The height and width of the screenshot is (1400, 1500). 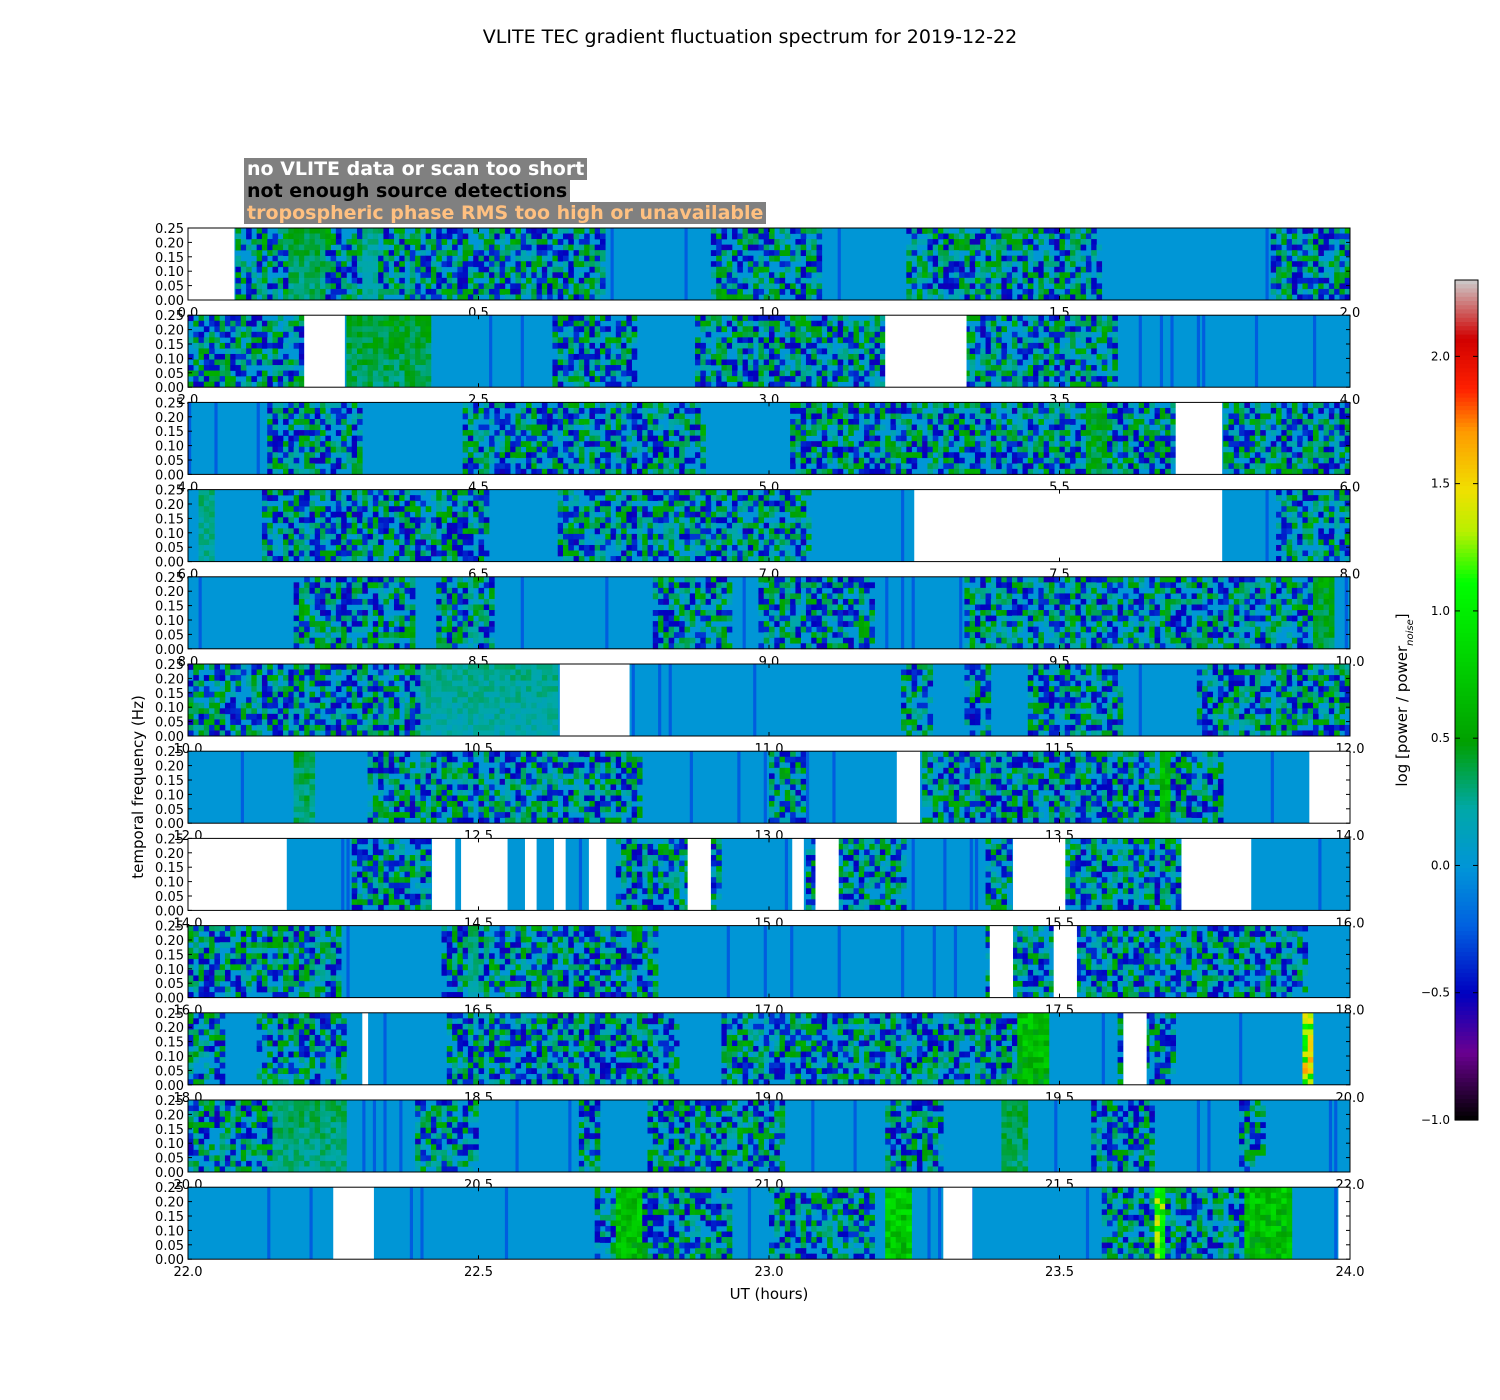 What do you see at coordinates (793, 264) in the screenshot?
I see `heatmap-cells` at bounding box center [793, 264].